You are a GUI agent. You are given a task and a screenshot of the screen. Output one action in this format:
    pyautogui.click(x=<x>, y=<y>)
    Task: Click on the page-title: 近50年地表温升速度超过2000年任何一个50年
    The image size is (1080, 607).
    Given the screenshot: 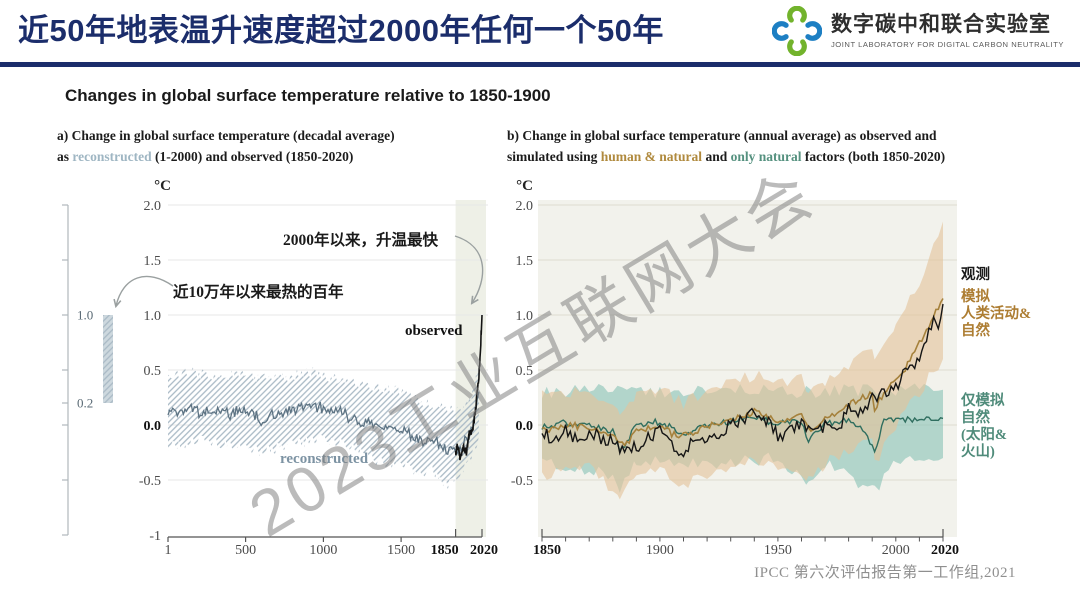 What is the action you would take?
    pyautogui.click(x=341, y=30)
    